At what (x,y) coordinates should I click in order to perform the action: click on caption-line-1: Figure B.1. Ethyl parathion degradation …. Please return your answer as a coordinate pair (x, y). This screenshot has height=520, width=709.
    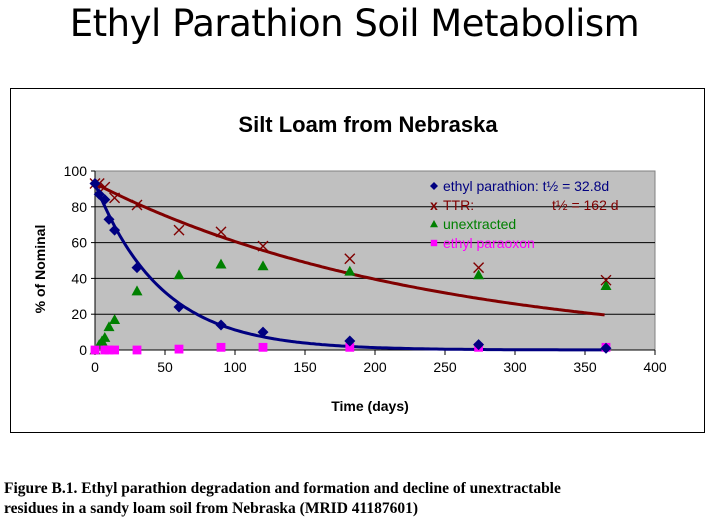
    Looking at the image, I should click on (282, 488).